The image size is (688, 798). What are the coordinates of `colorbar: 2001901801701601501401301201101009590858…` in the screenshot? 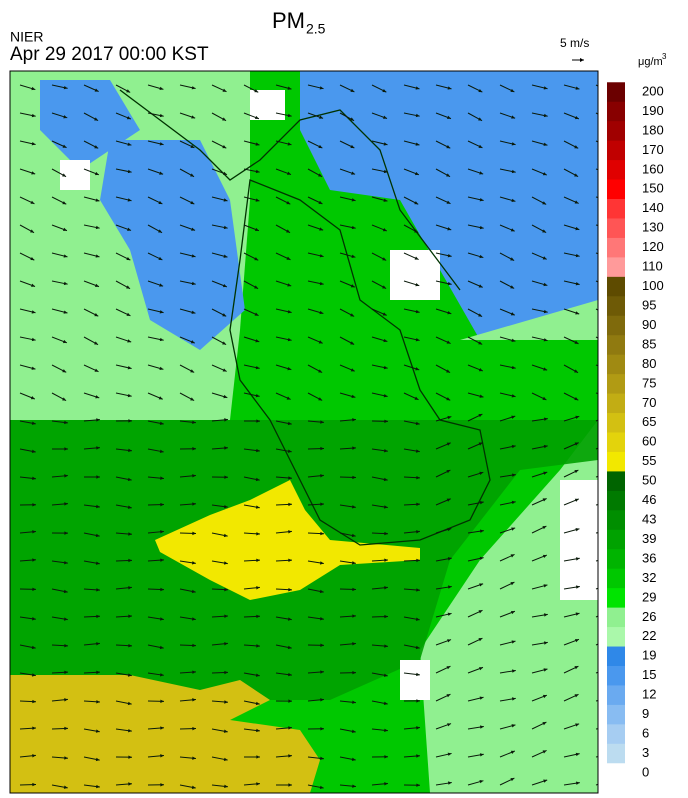 It's located at (635, 433).